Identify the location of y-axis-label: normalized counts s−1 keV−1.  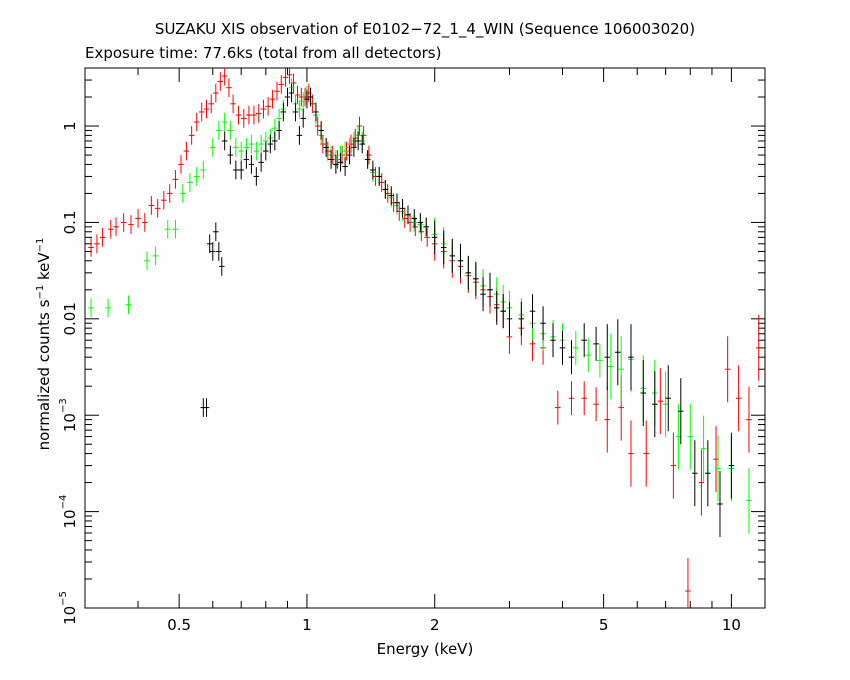
(44, 344).